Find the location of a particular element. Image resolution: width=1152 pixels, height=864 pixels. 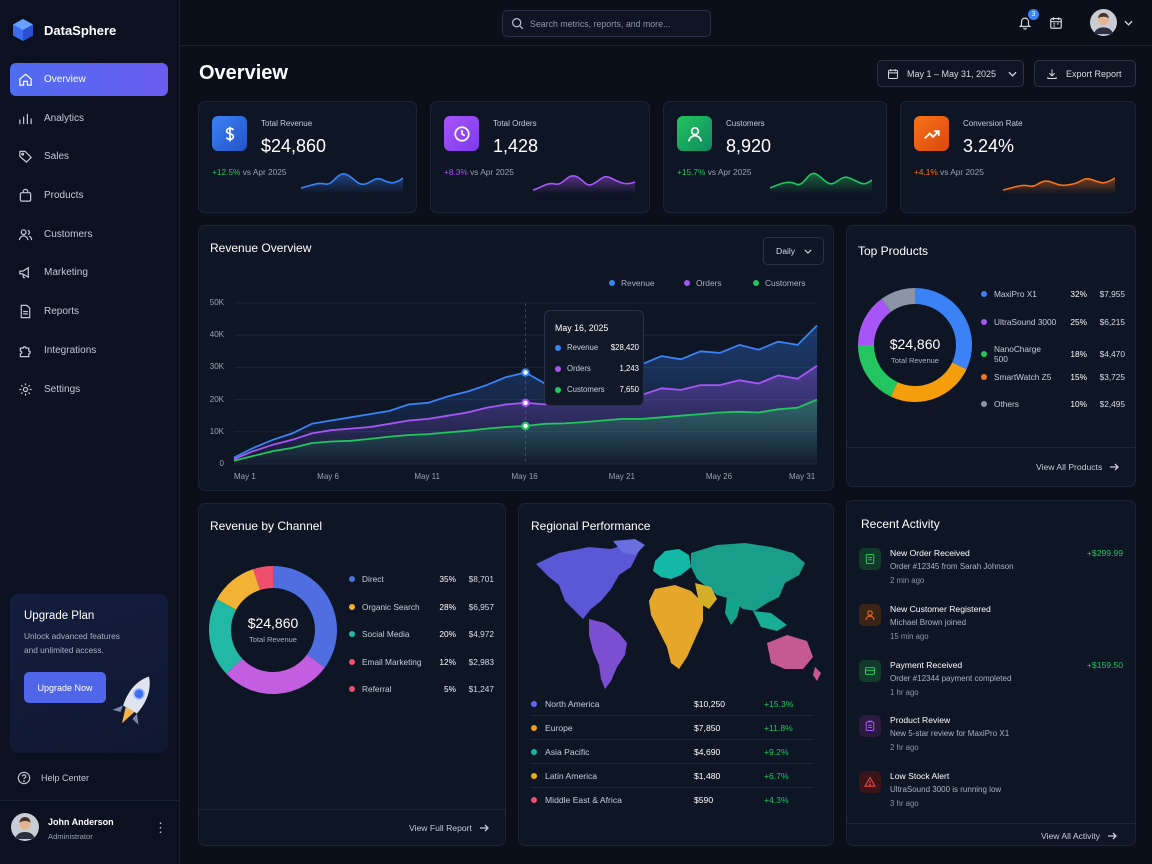

logo-icon is located at coordinates (23, 30).